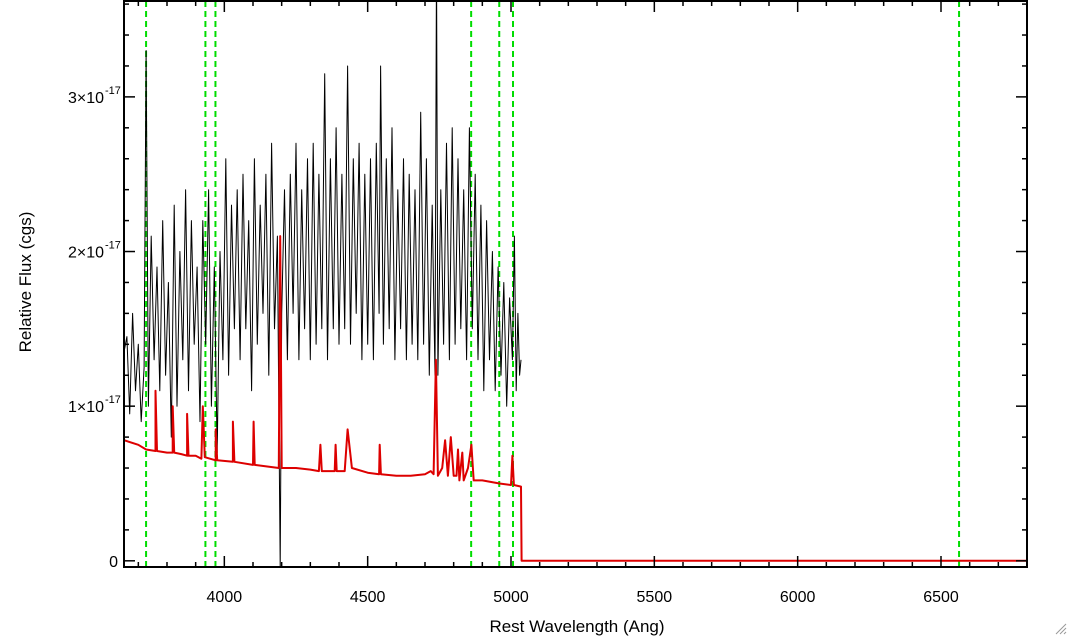  I want to click on x-tick-label: 4500, so click(368, 597).